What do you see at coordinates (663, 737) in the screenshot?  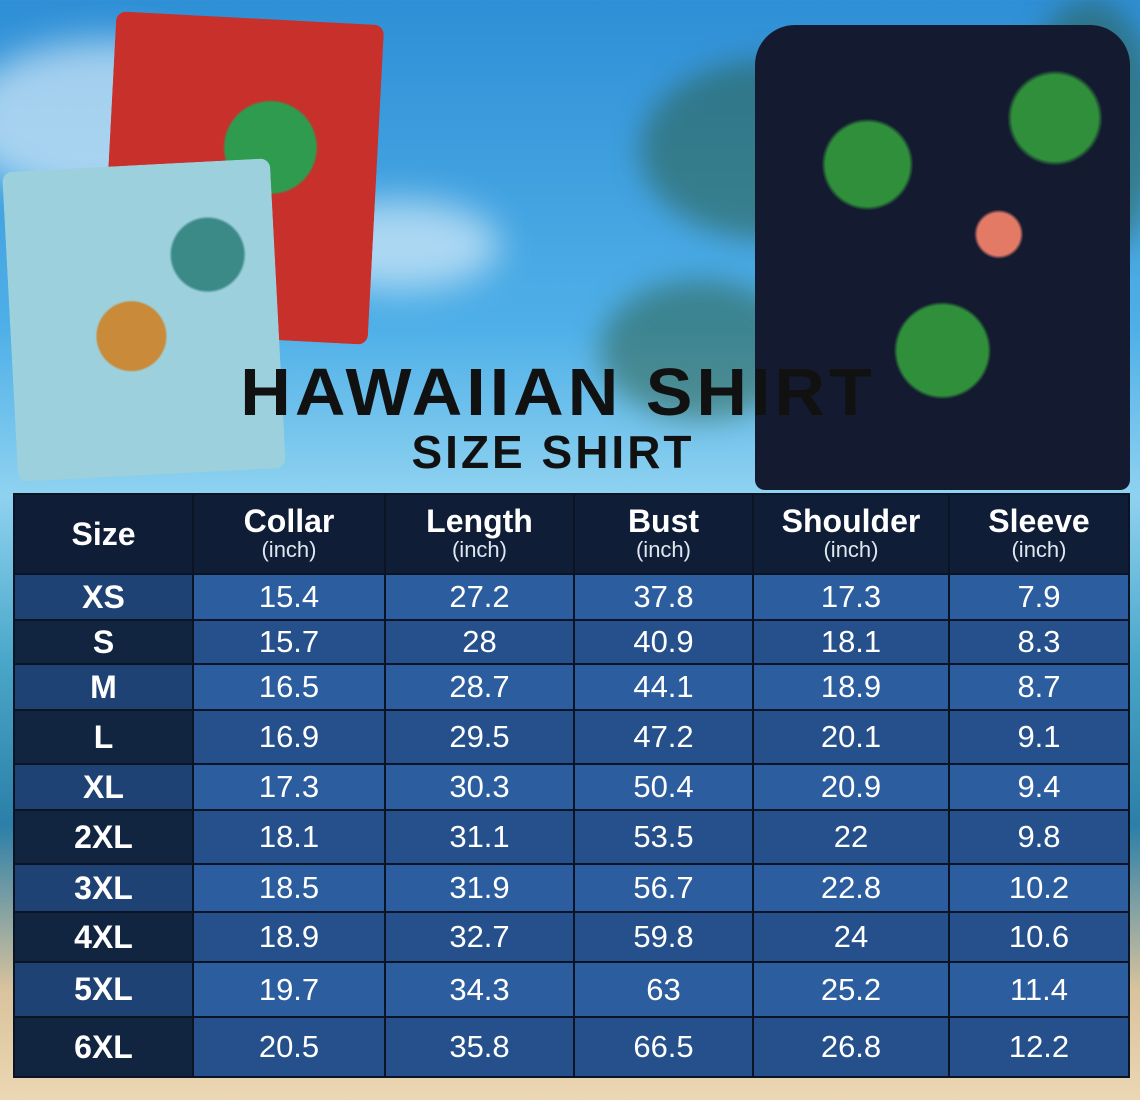 I see `value-cell: 47.2` at bounding box center [663, 737].